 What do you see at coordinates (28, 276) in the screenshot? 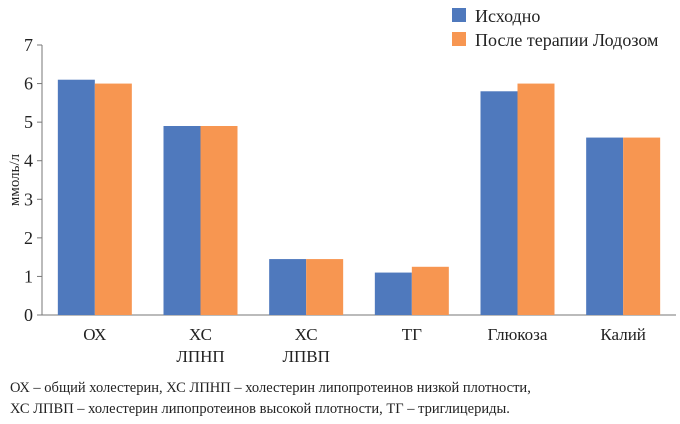
I see `y-tick-label: 1` at bounding box center [28, 276].